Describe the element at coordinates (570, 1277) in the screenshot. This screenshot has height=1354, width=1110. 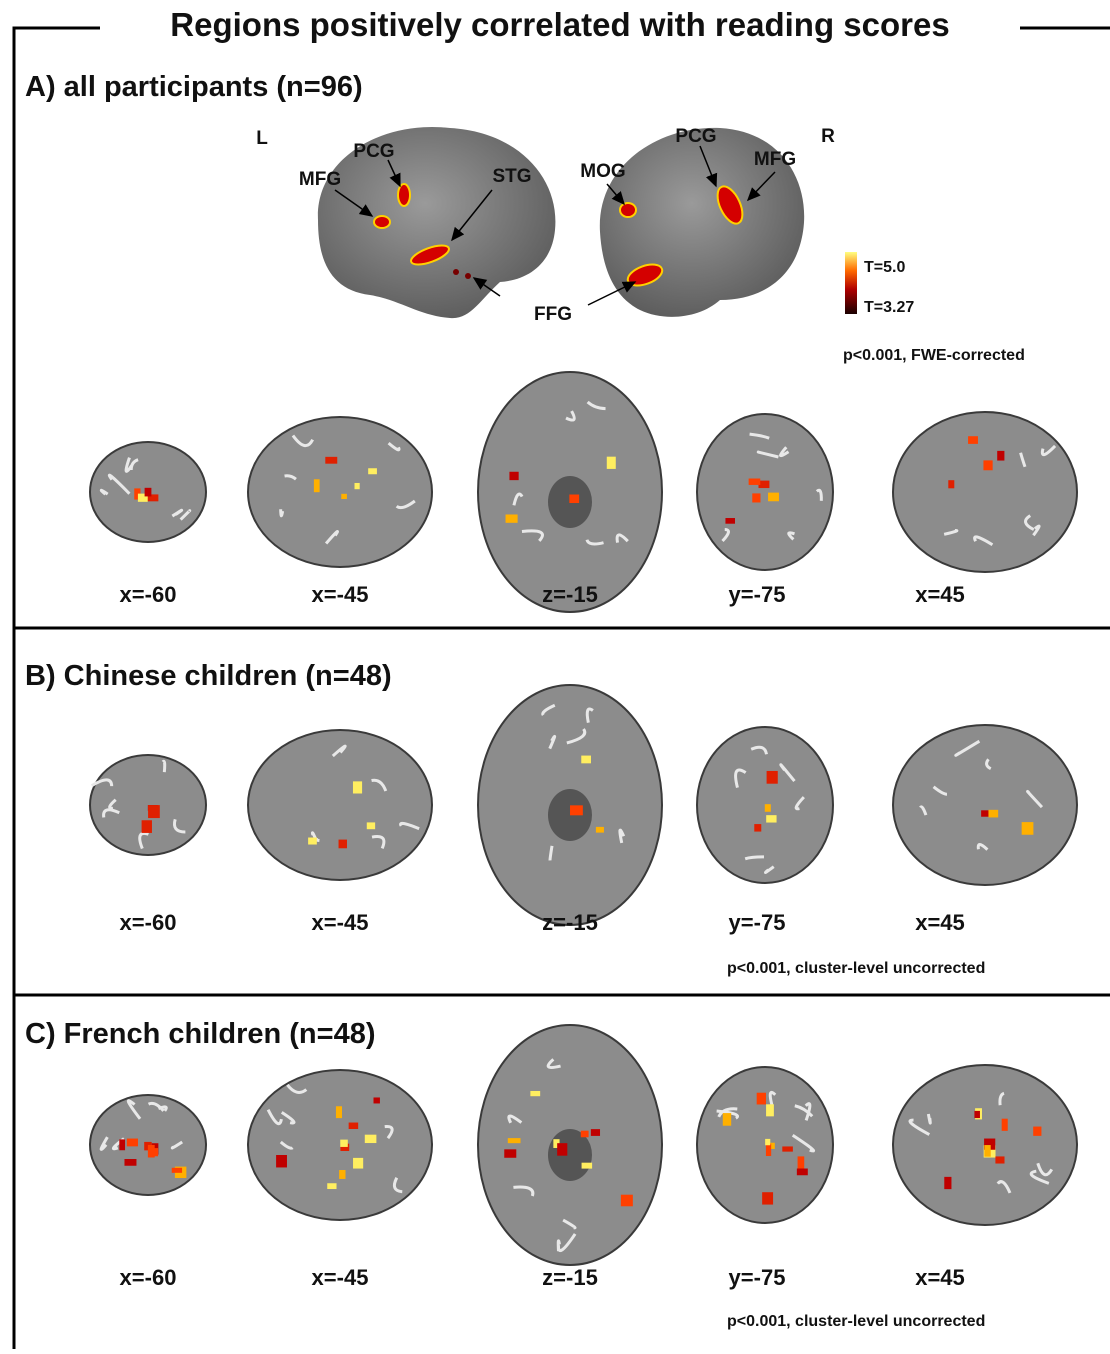
I see `slice-label: z=-15` at that location.